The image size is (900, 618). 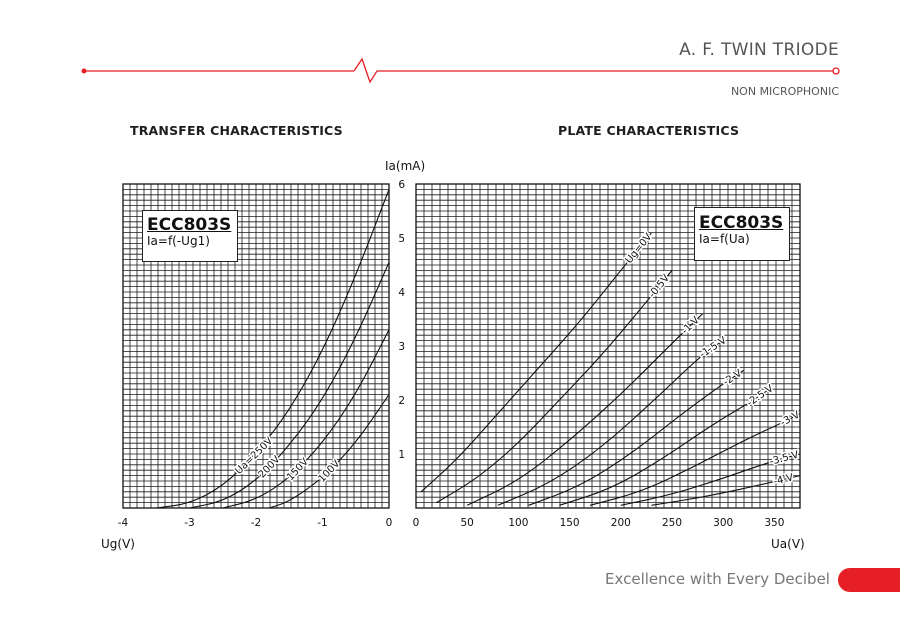 What do you see at coordinates (401, 347) in the screenshot?
I see `y-tick-label: 3` at bounding box center [401, 347].